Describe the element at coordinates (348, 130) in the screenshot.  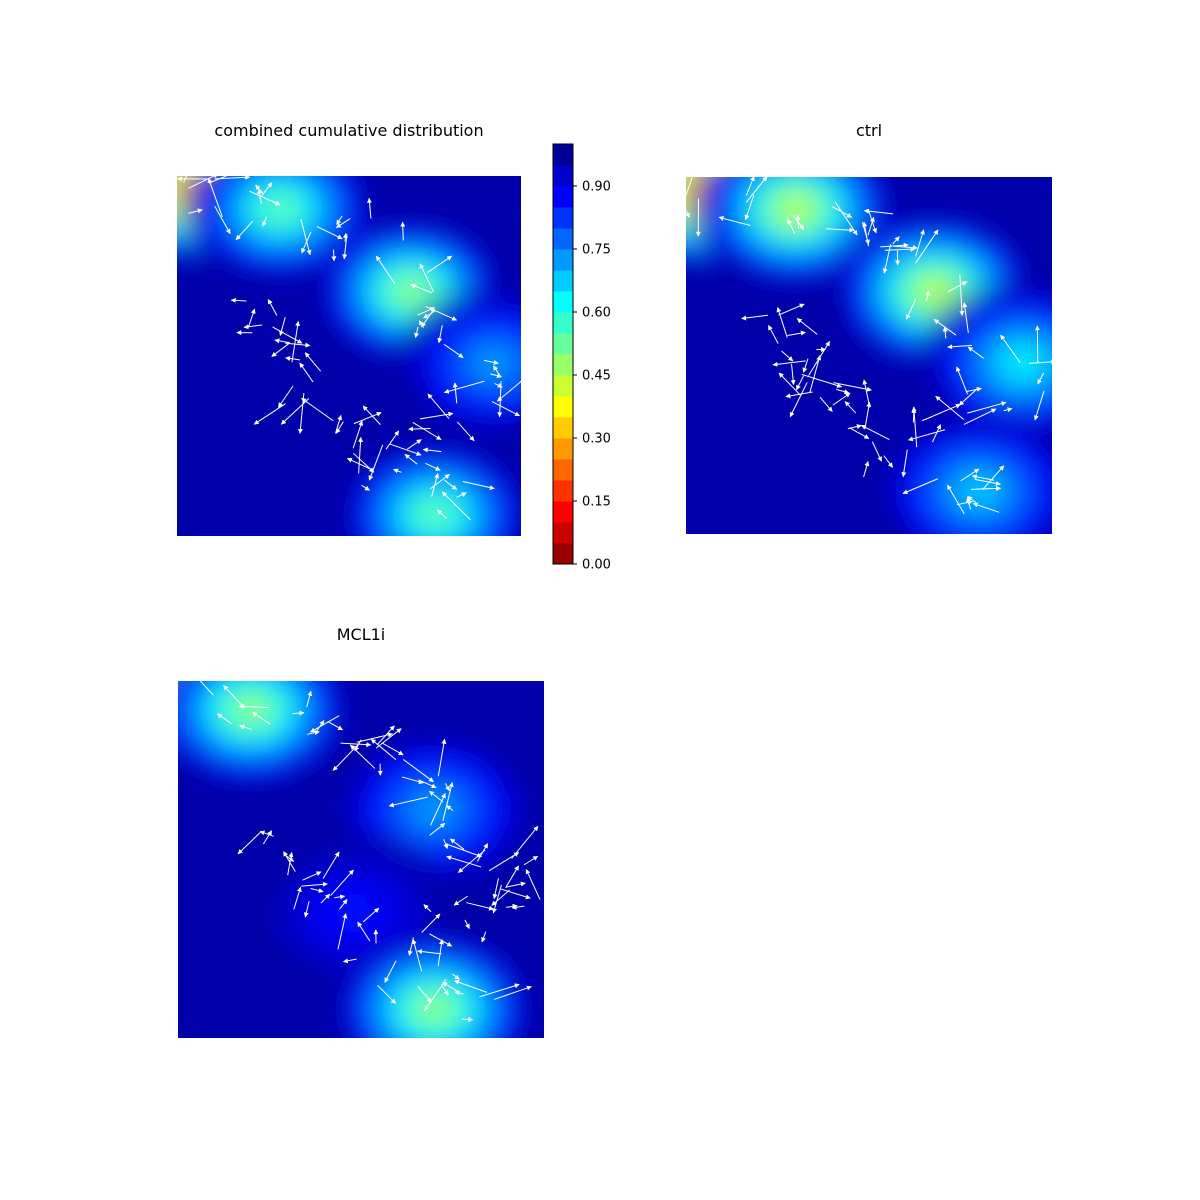
I see `panel-title-combined: combined cumulative distribution` at that location.